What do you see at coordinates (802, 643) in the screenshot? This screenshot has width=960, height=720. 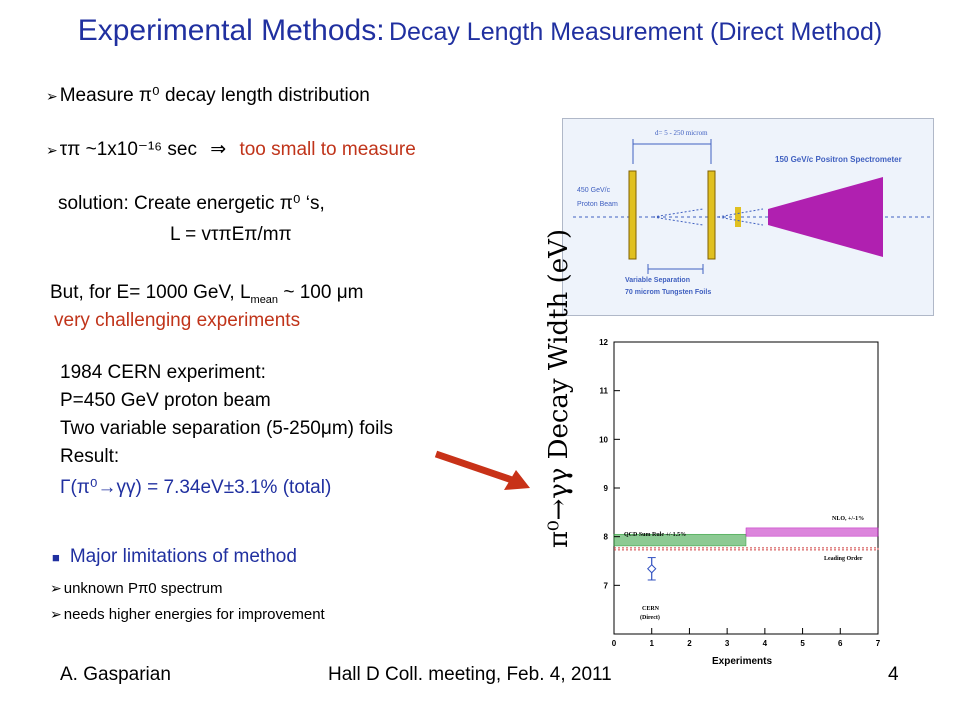 I see `x-tick-label: 5` at bounding box center [802, 643].